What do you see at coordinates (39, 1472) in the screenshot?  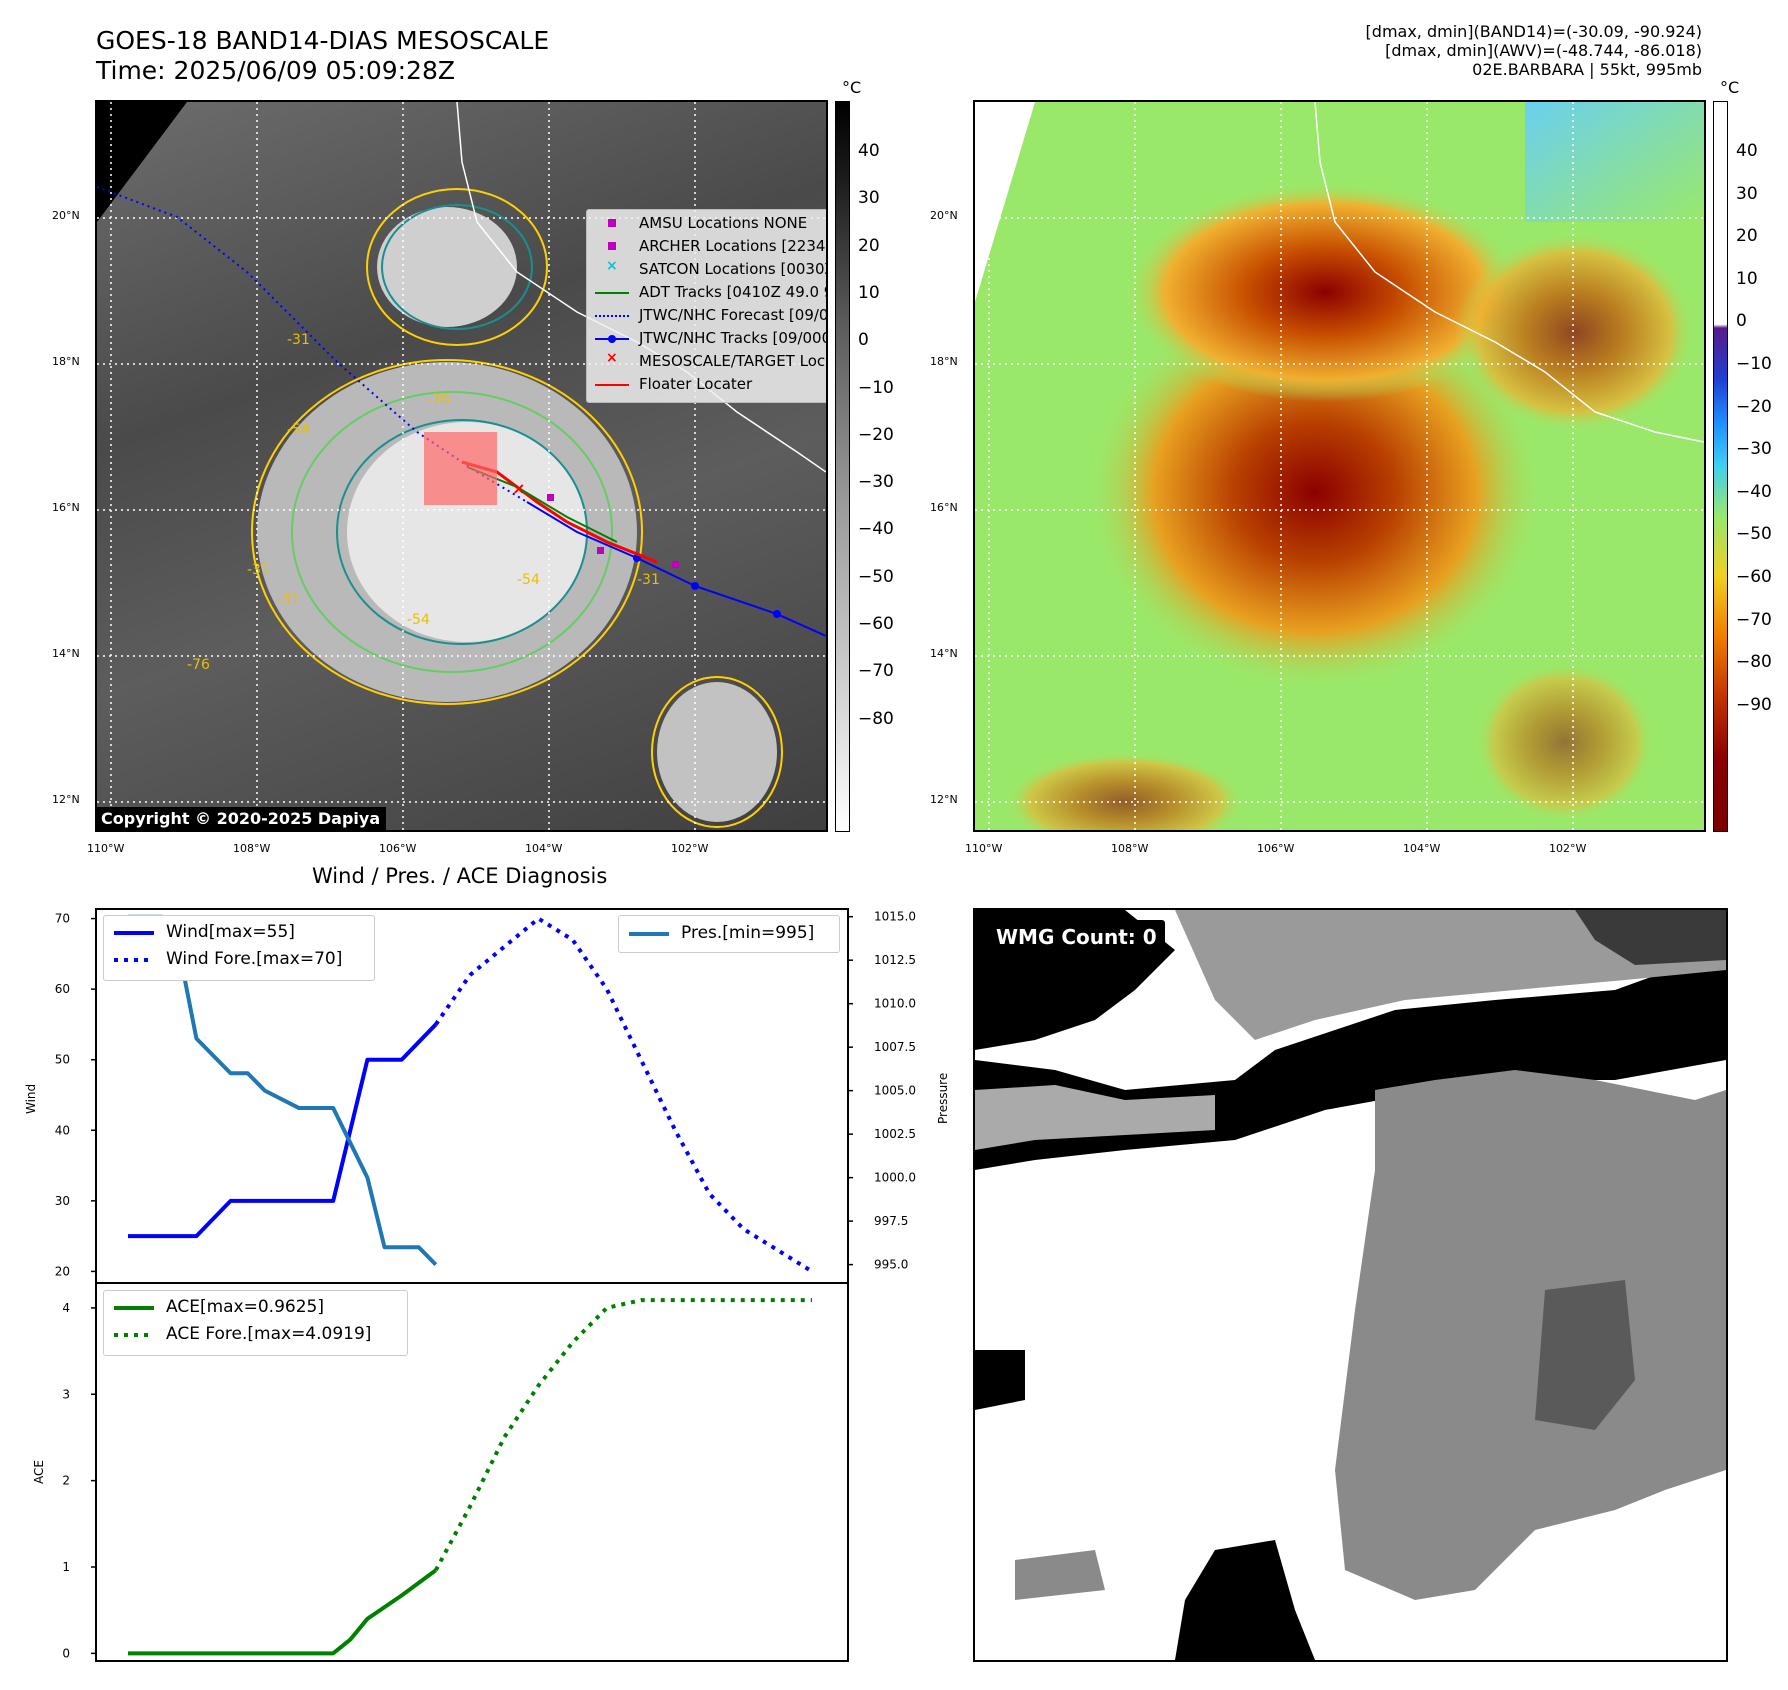 I see `ace-axis-label: ACE` at bounding box center [39, 1472].